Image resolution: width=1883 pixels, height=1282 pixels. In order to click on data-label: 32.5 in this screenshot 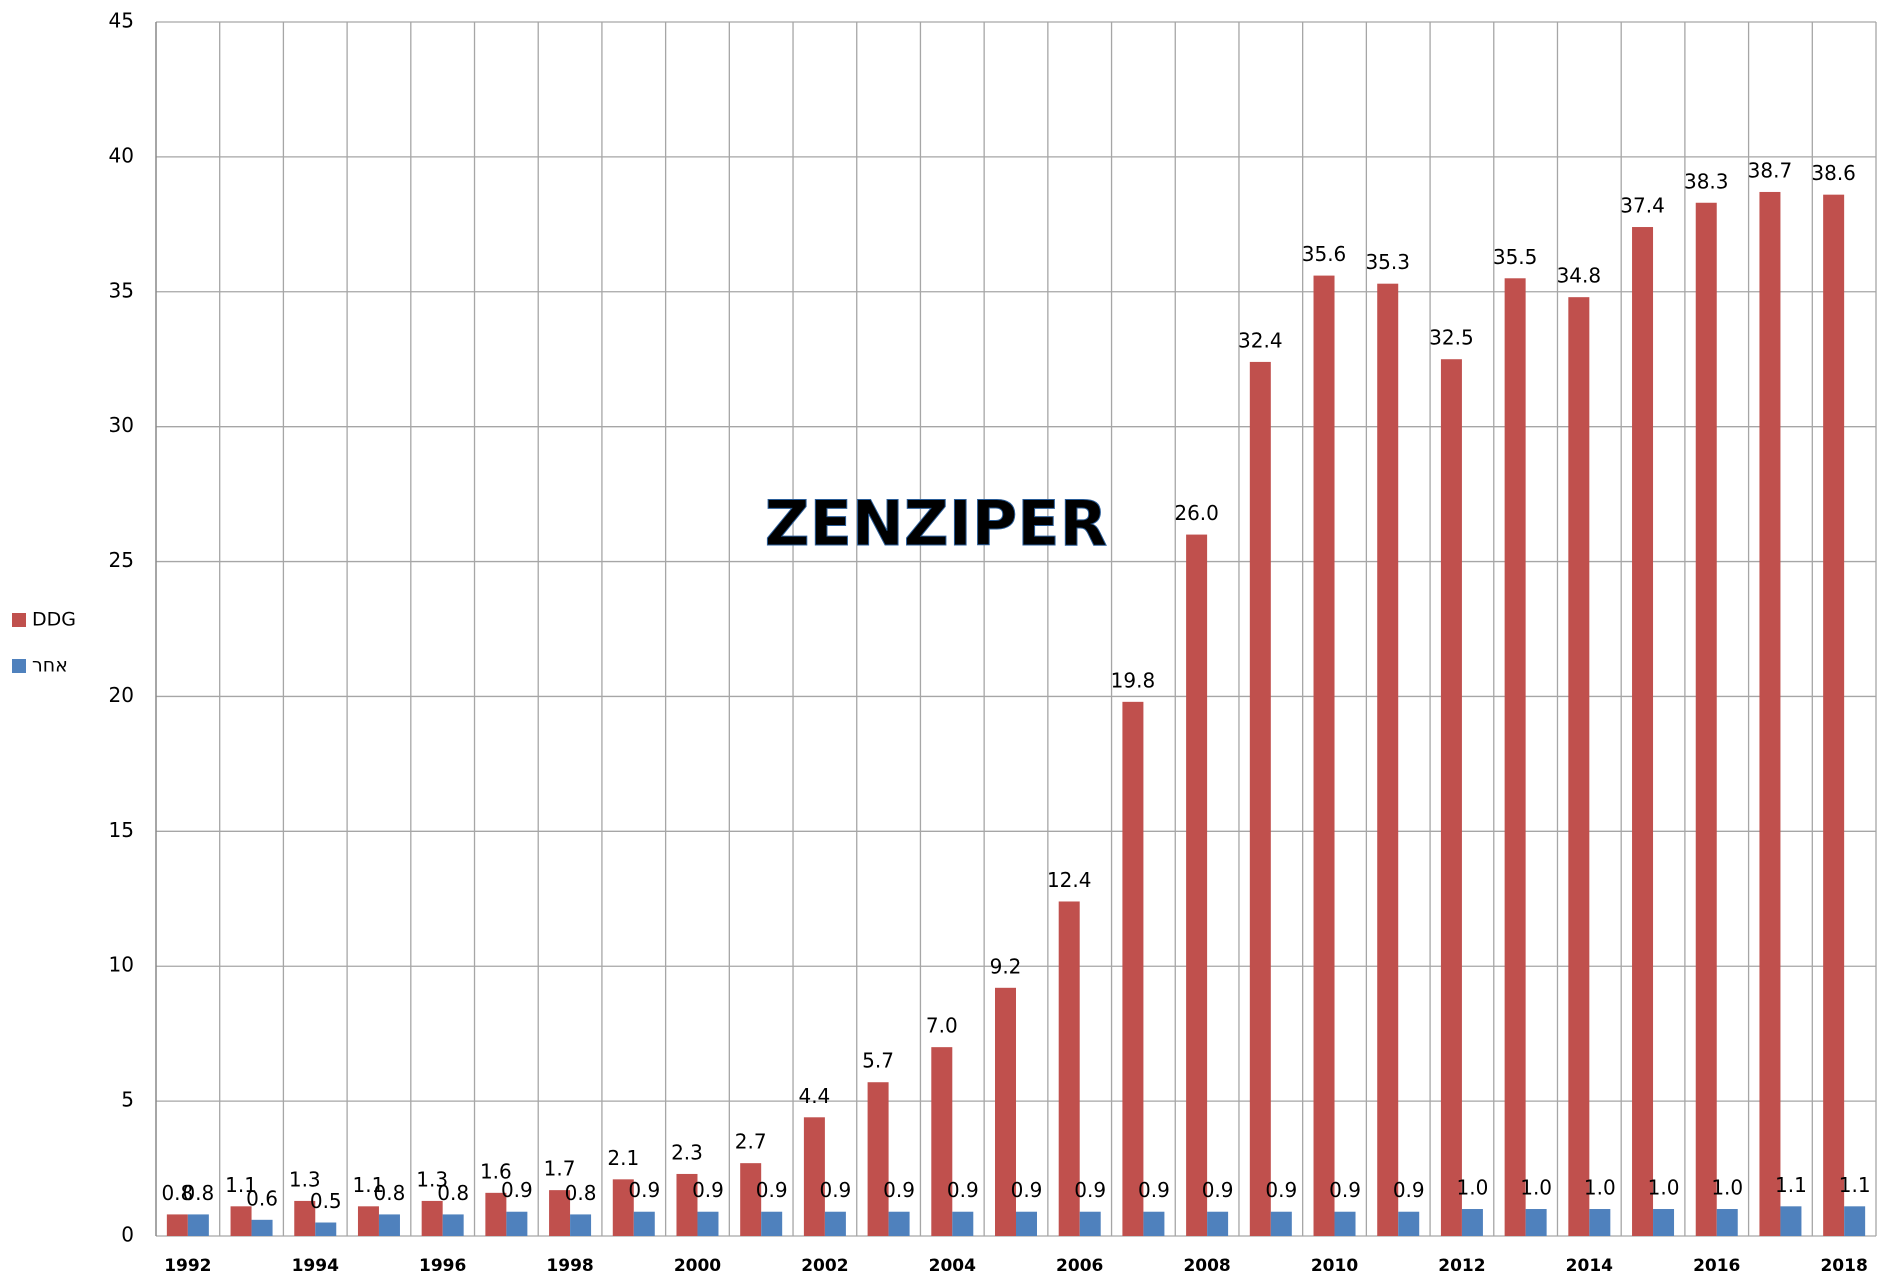, I will do `click(1451, 338)`.